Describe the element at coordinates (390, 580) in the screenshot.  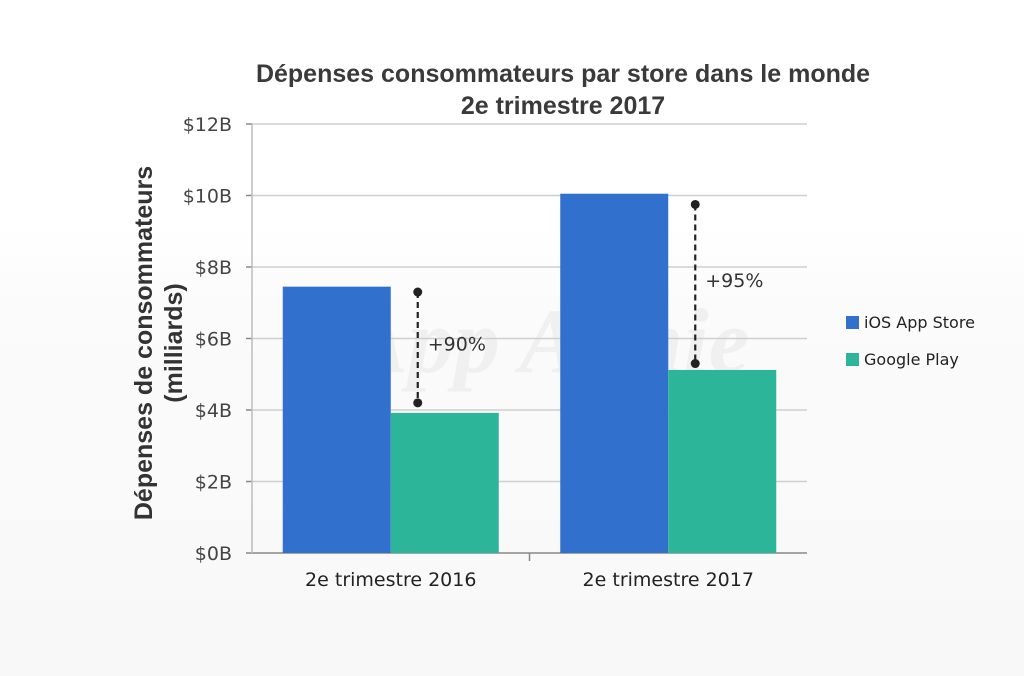
I see `x-tick-label: 2e trimestre 2016` at that location.